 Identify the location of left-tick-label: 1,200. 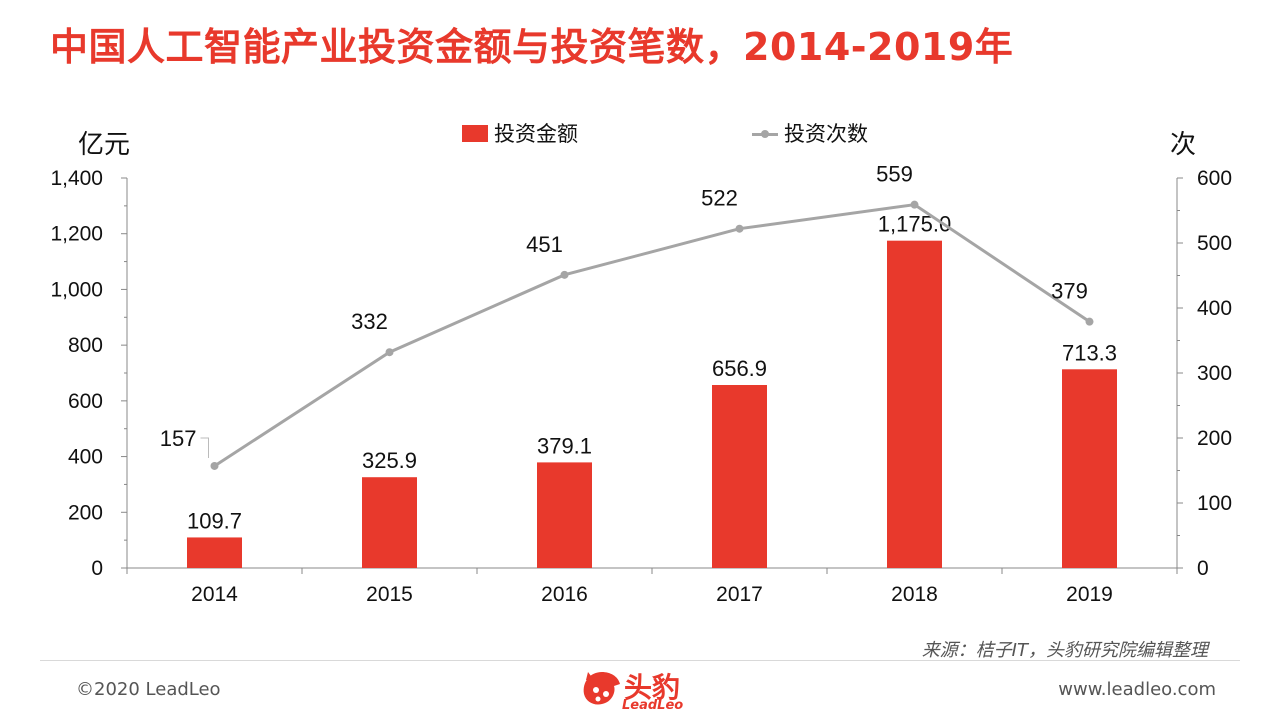
(76, 234).